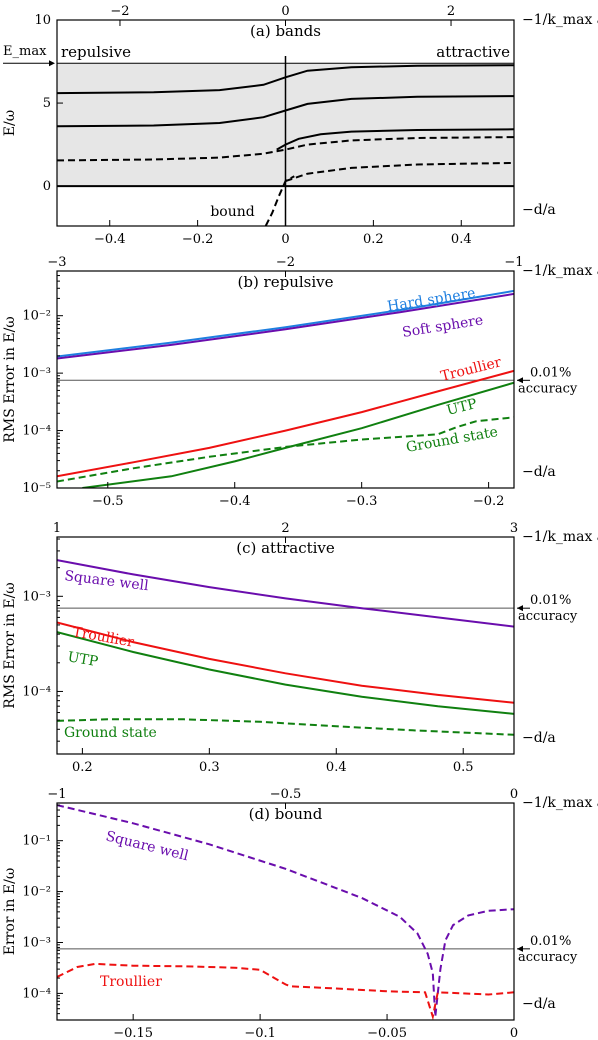 This screenshot has height=1040, width=598. Describe the element at coordinates (232, 212) in the screenshot. I see `bound-label: bound` at that location.